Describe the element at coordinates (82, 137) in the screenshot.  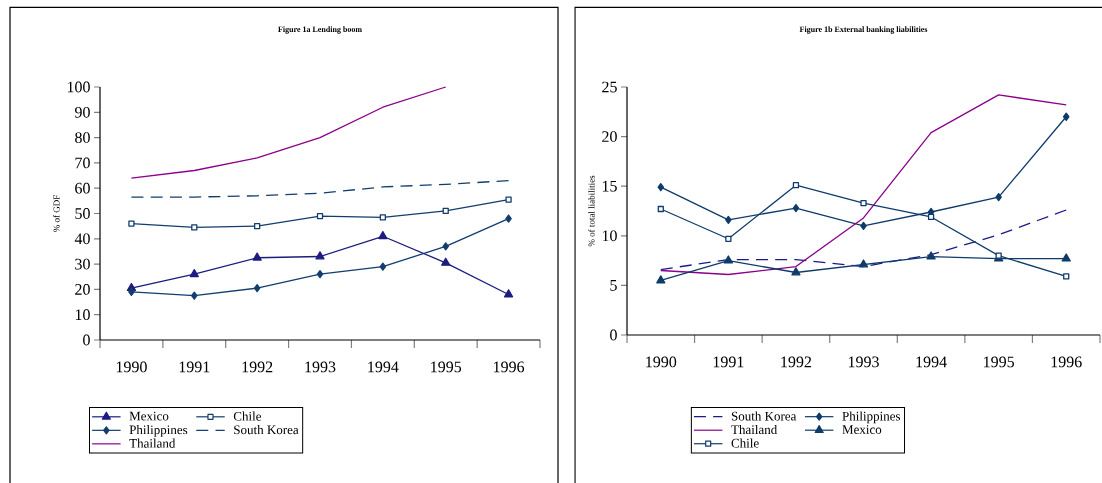
I see `y-tick-label: 80` at that location.